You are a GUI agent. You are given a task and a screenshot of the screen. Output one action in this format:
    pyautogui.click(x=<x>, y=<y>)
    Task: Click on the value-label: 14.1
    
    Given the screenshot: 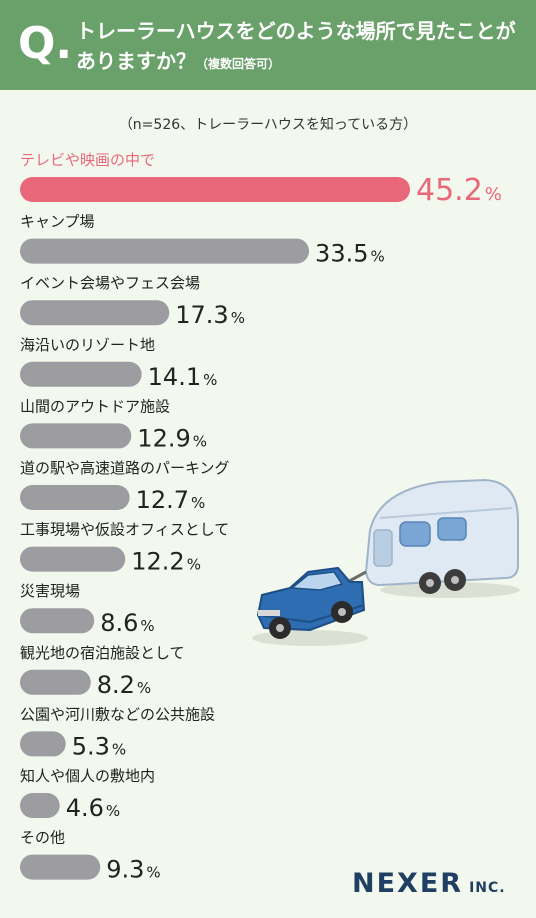 What is the action you would take?
    pyautogui.click(x=174, y=377)
    